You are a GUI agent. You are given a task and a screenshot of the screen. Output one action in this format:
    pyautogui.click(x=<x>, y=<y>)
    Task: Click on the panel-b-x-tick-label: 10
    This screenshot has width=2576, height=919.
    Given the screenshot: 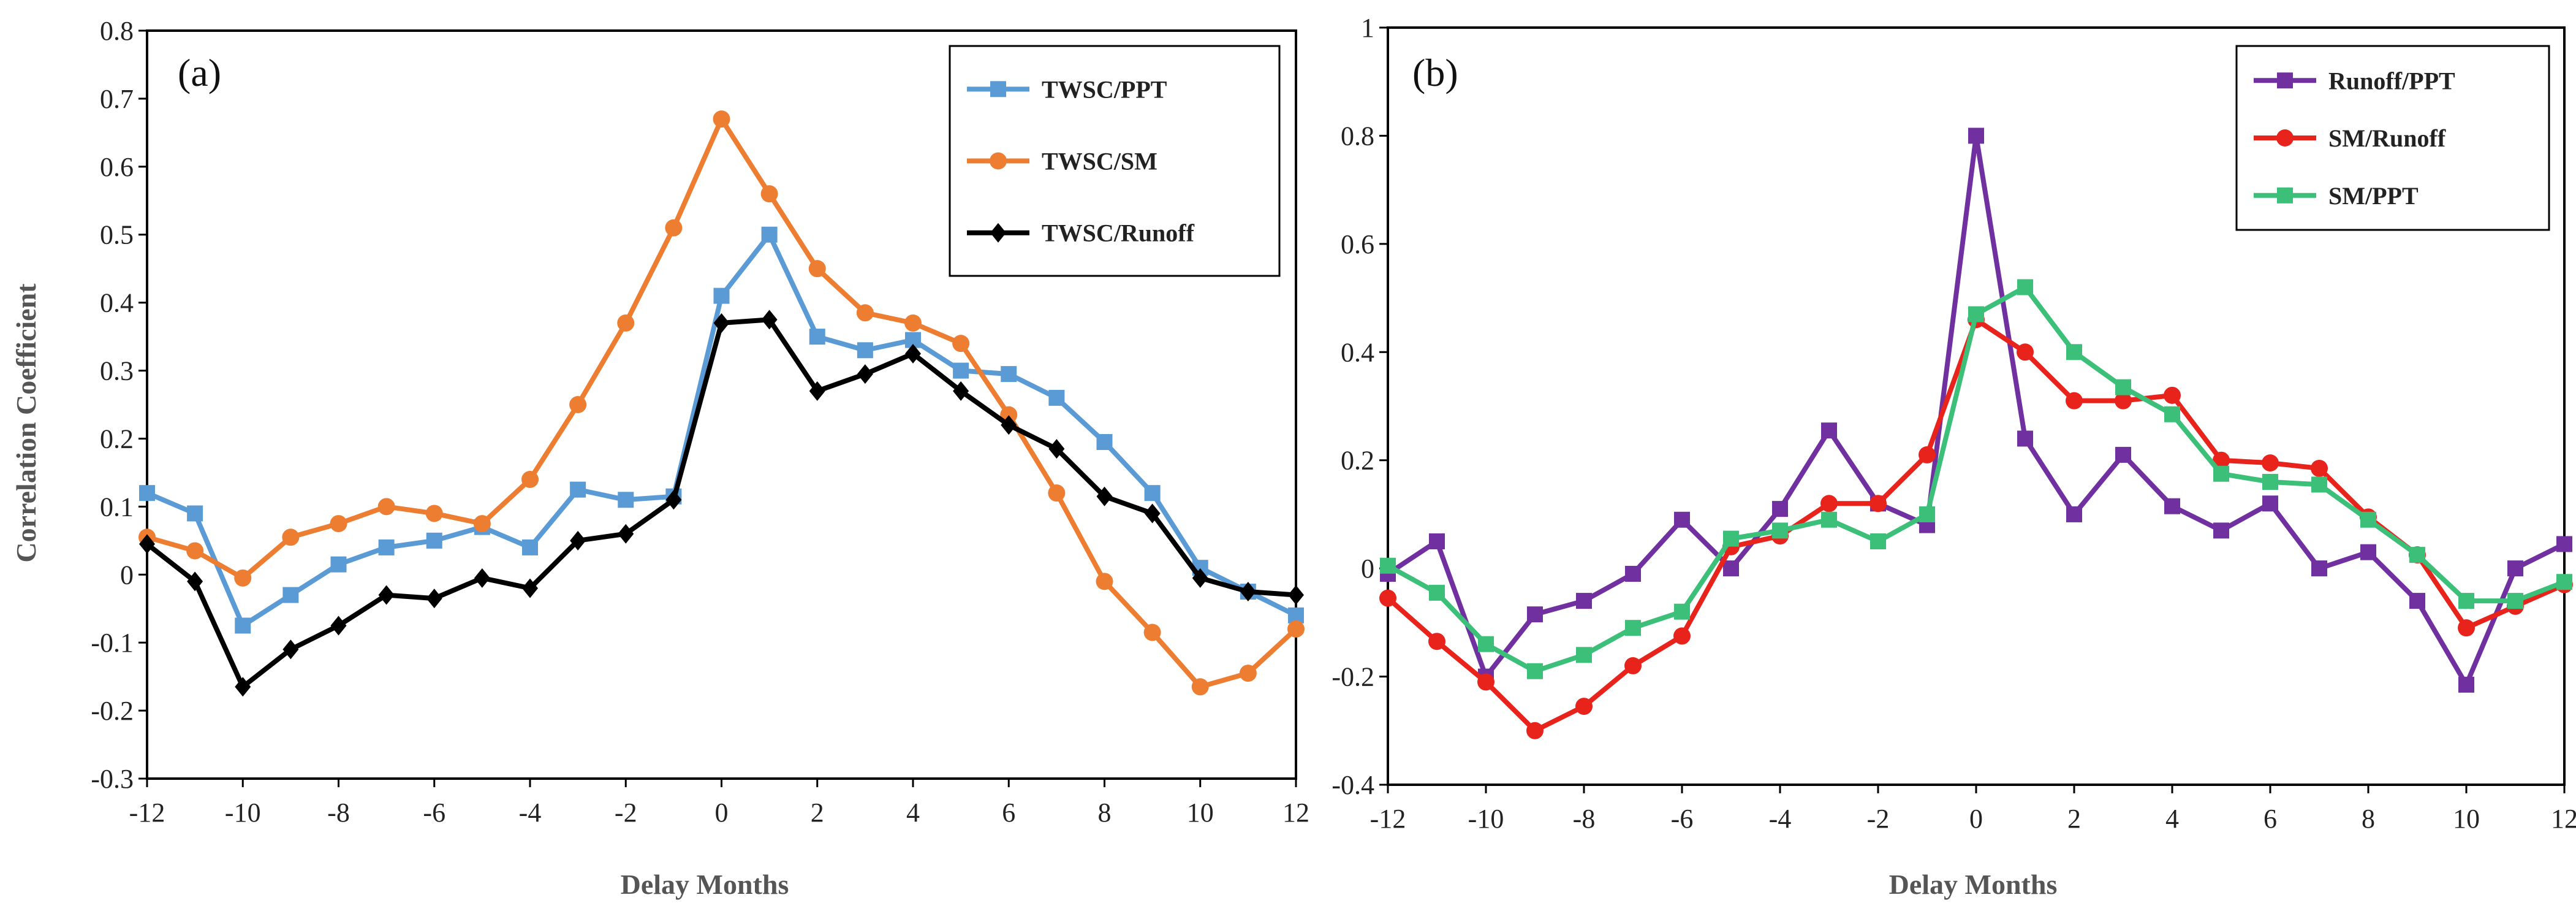 What is the action you would take?
    pyautogui.click(x=2466, y=819)
    